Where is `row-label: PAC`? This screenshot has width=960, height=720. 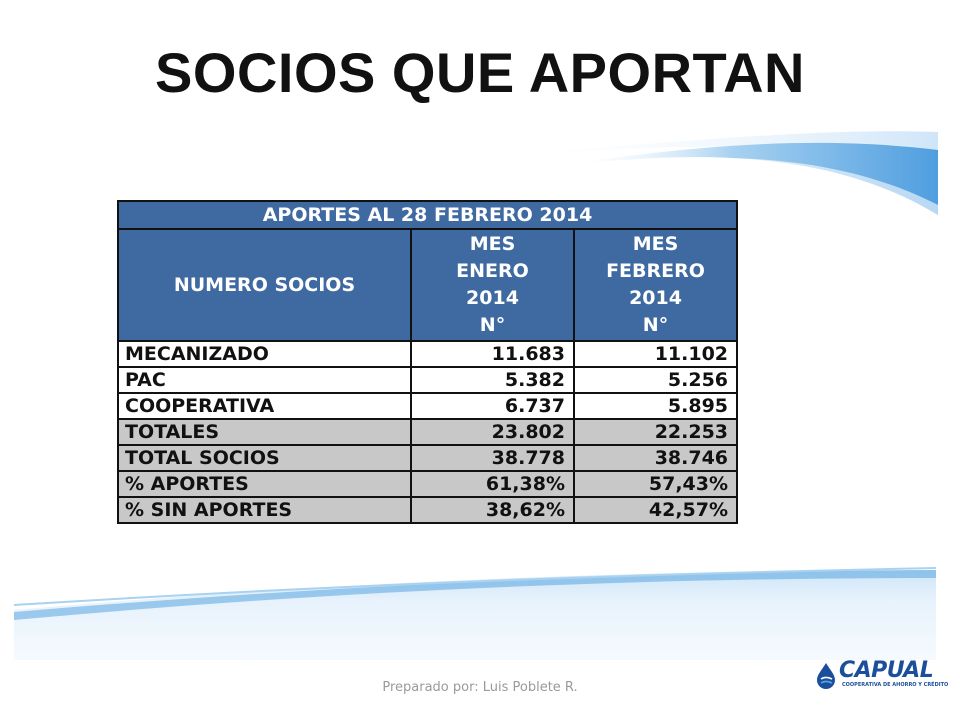
row-label: PAC is located at coordinates (264, 380).